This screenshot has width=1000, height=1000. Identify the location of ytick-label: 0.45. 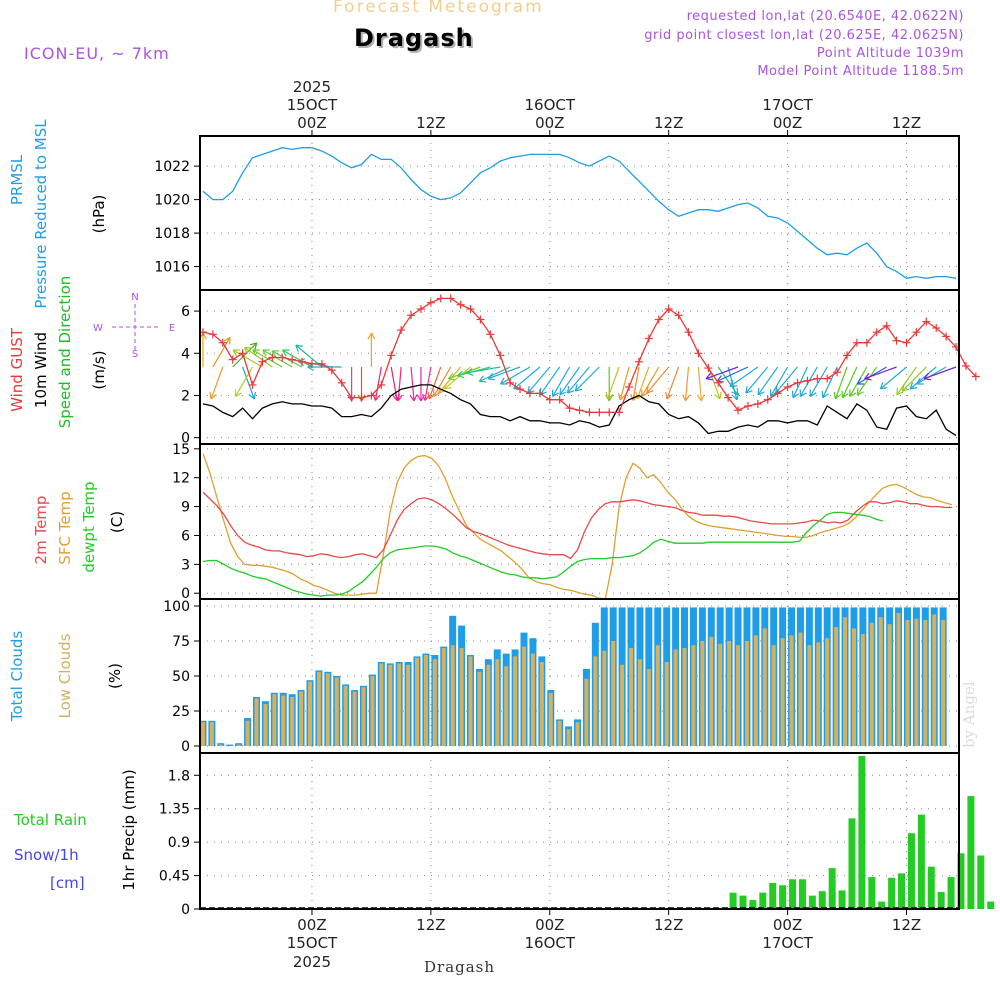
(174, 877).